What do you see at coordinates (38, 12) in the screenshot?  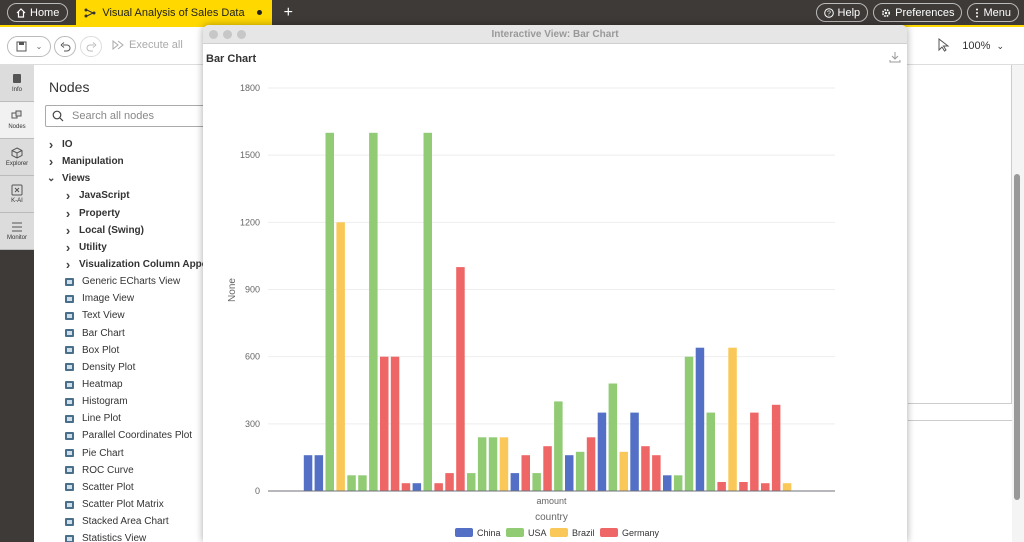 I see `home-button: Home` at bounding box center [38, 12].